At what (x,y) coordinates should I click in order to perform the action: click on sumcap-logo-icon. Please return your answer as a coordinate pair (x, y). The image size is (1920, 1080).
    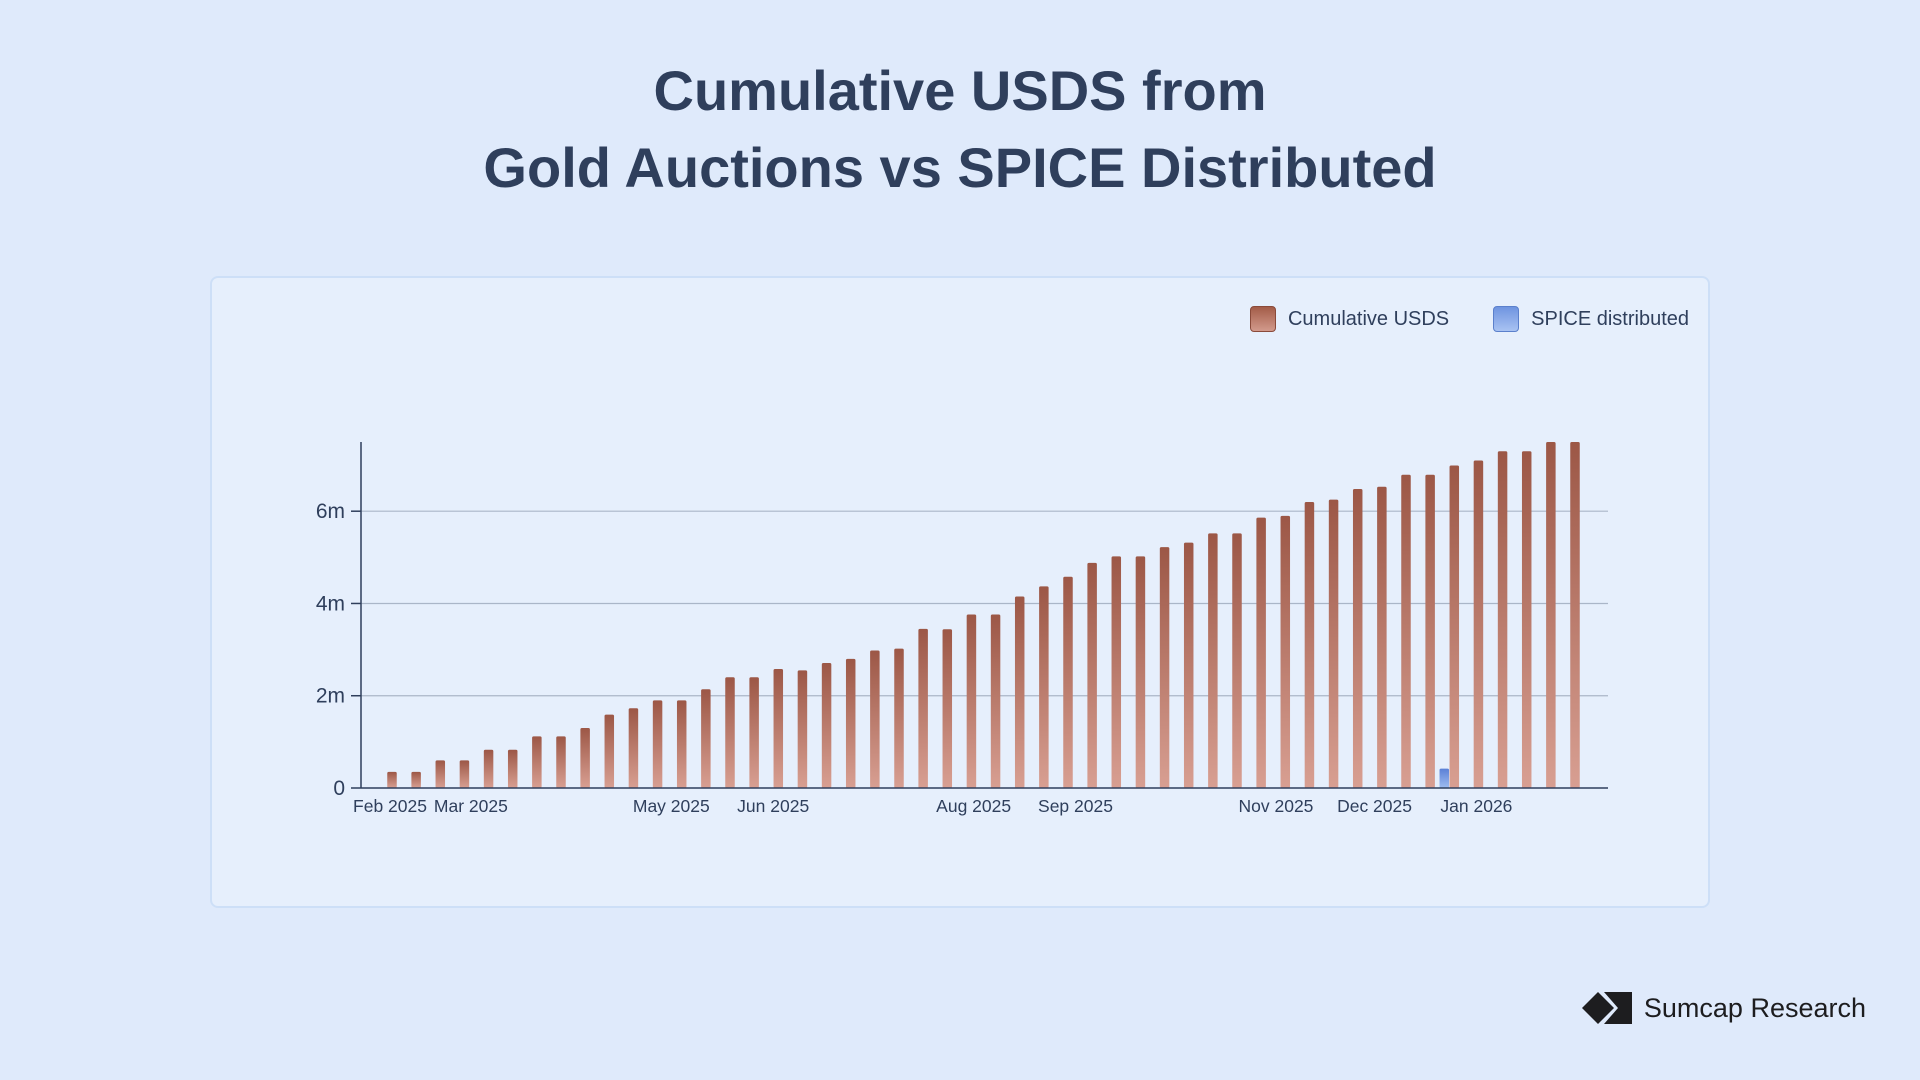
    Looking at the image, I should click on (1606, 1008).